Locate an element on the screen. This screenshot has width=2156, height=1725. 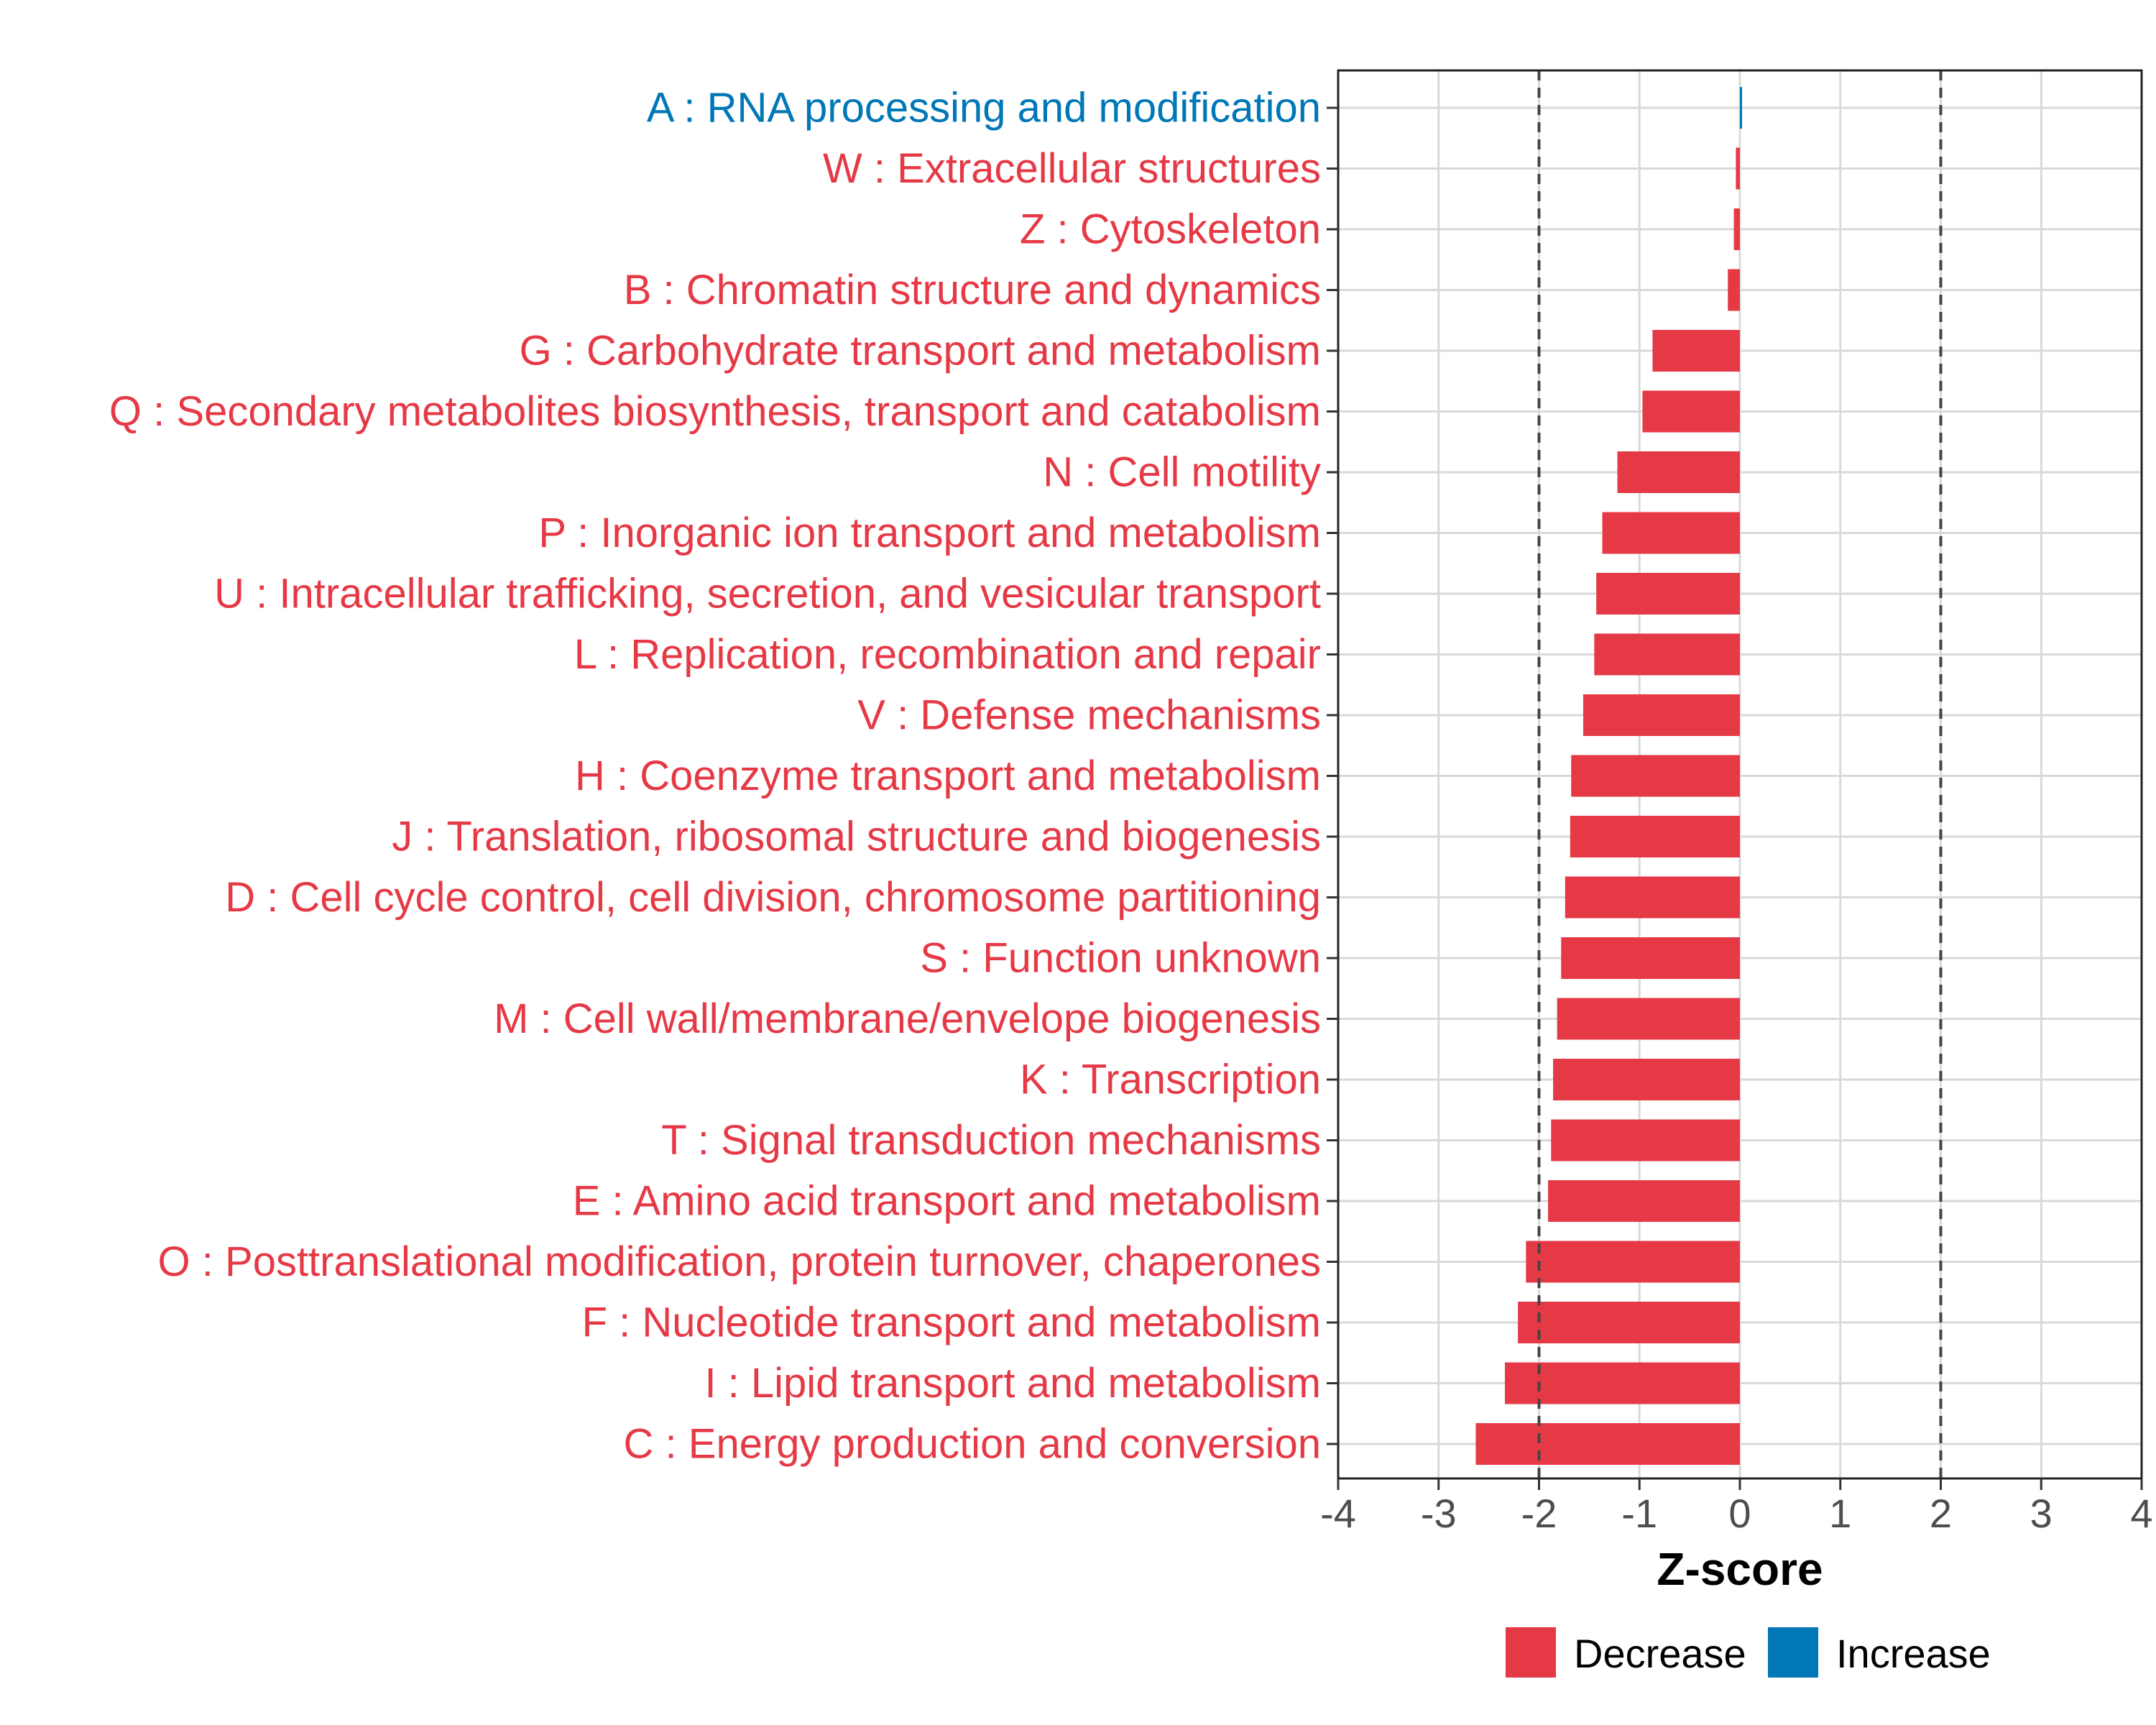
category-label-2: Z : Cytoskeleton is located at coordinates (1170, 229).